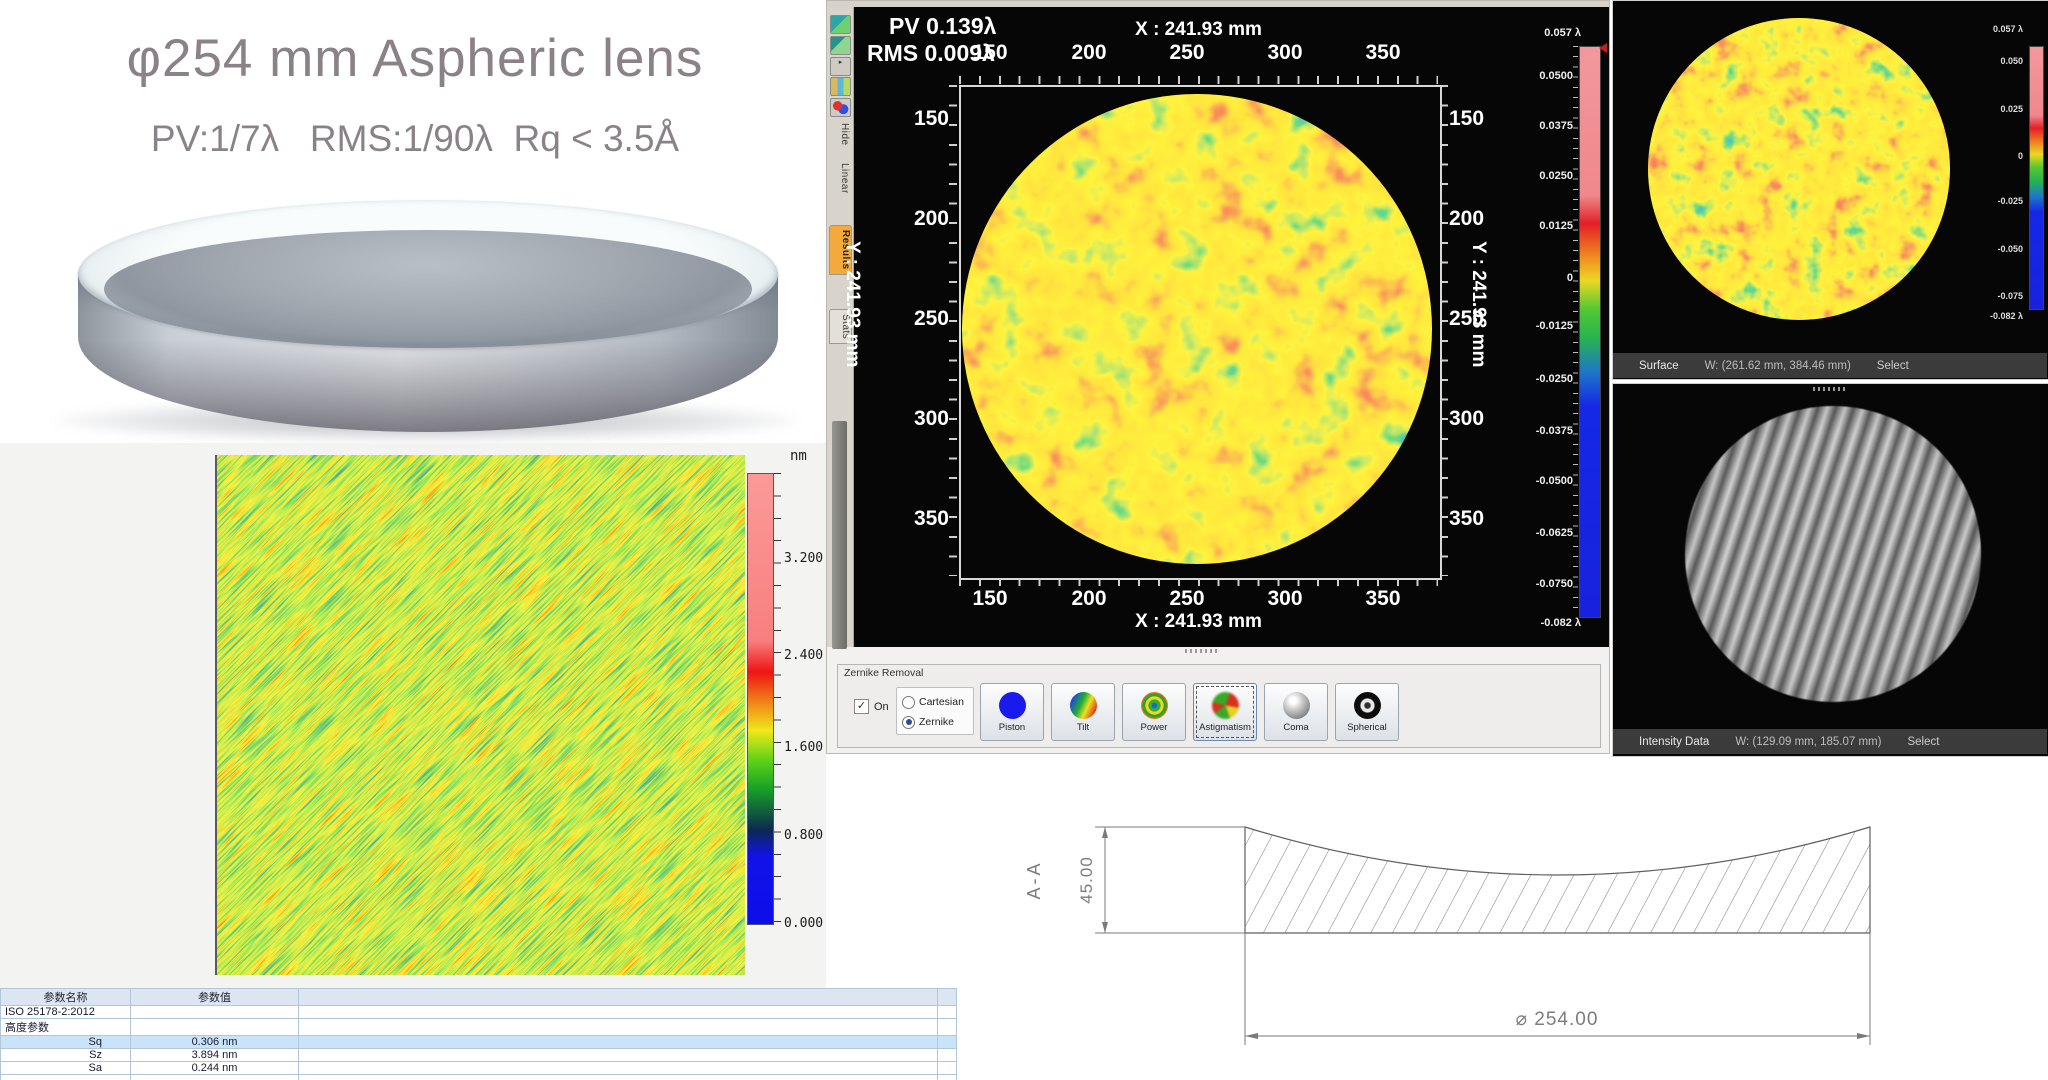  Describe the element at coordinates (2011, 61) in the screenshot. I see `colorbar-tick: 0.050` at that location.